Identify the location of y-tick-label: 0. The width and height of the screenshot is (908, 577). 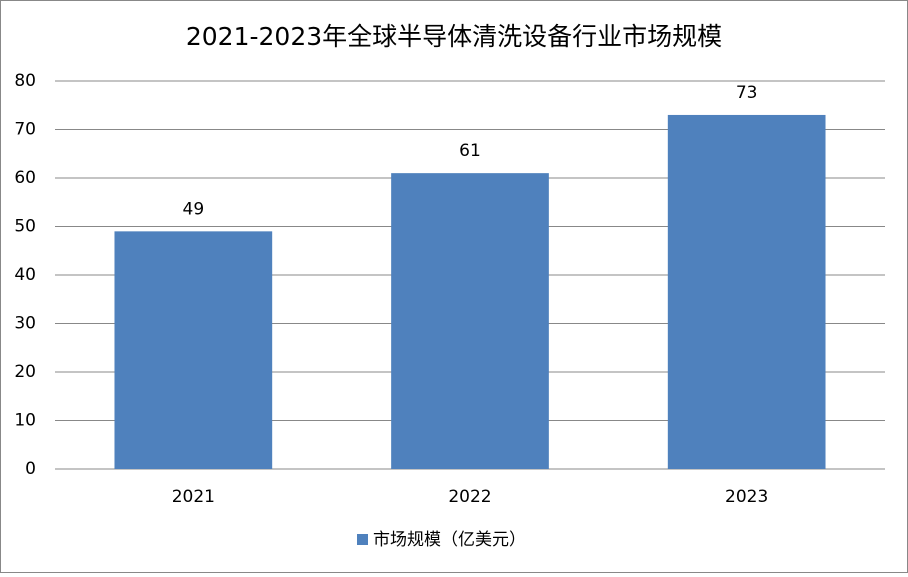
(30, 469).